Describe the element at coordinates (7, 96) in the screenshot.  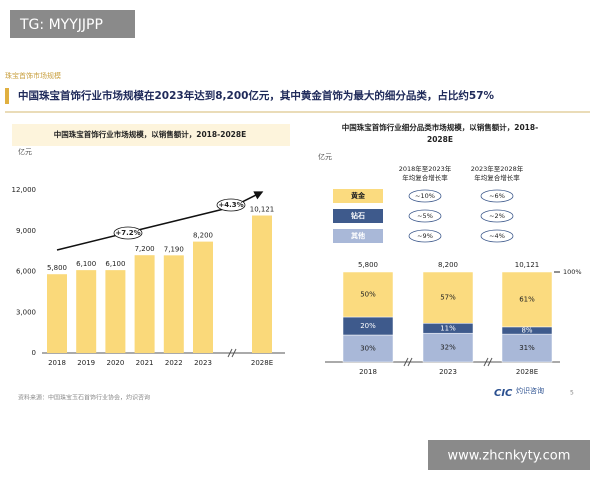
I see `title-marker` at that location.